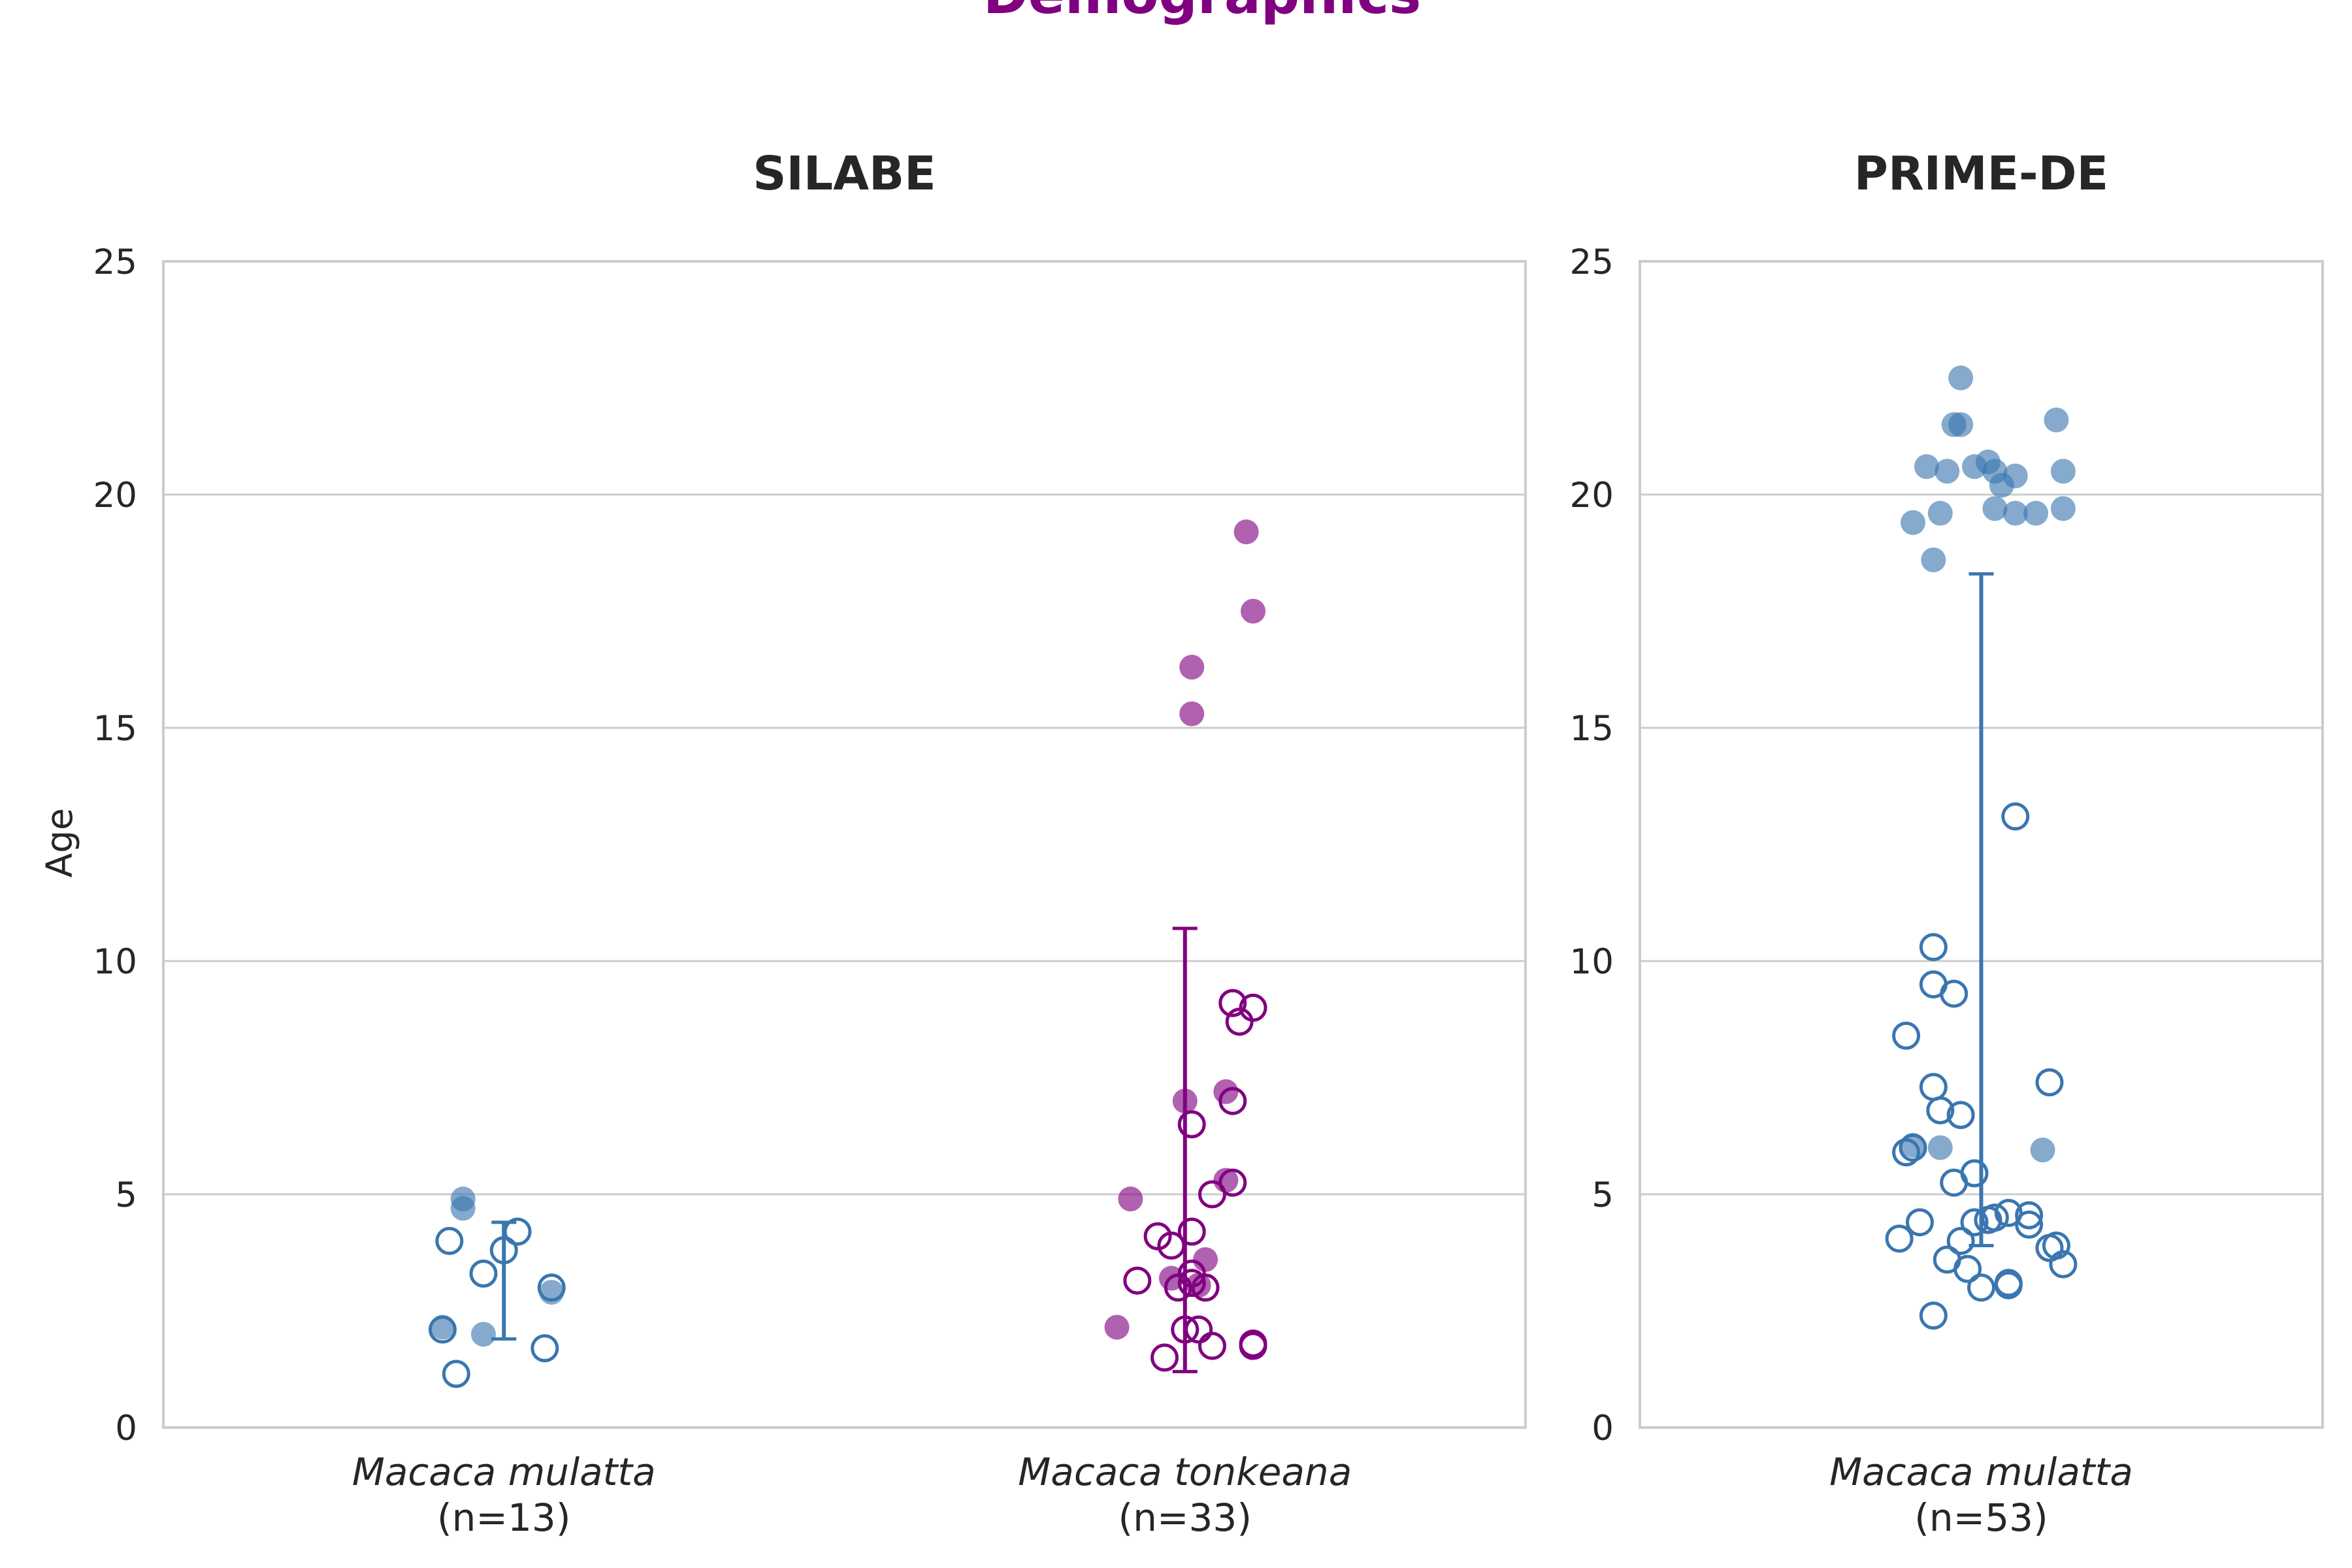 The width and height of the screenshot is (2352, 1568). What do you see at coordinates (1202, 13) in the screenshot?
I see `figure-title: Demographics` at bounding box center [1202, 13].